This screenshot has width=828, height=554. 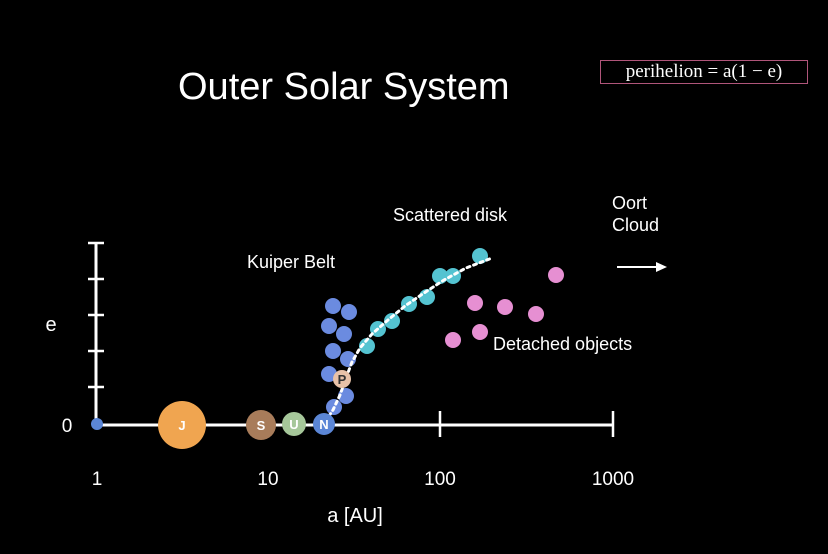 I want to click on pluto: P, so click(x=342, y=379).